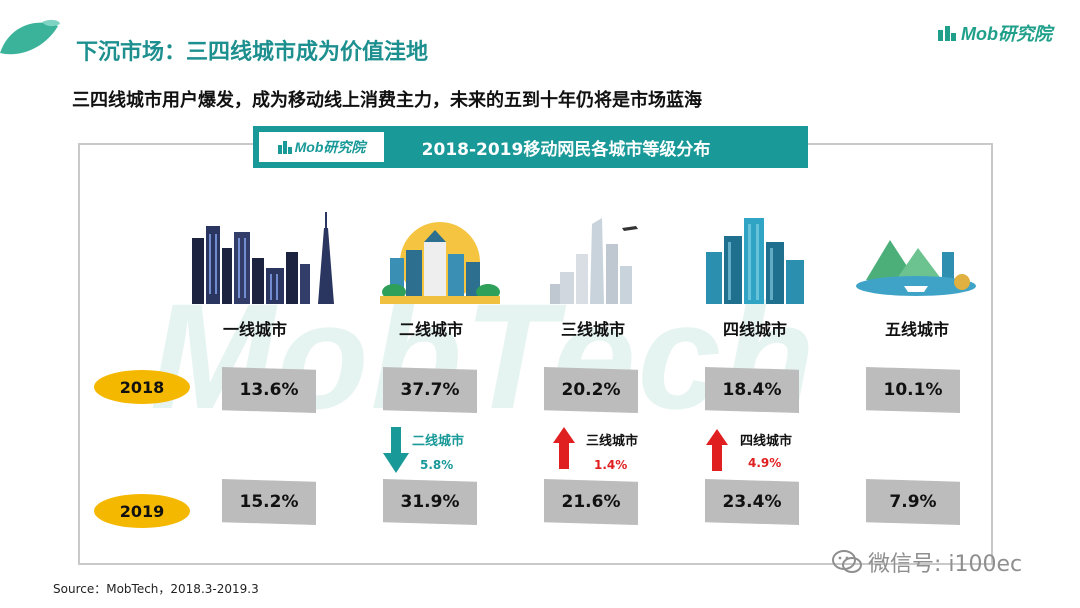 This screenshot has width=1080, height=608. I want to click on change-name-tier3: 三线城市, so click(612, 441).